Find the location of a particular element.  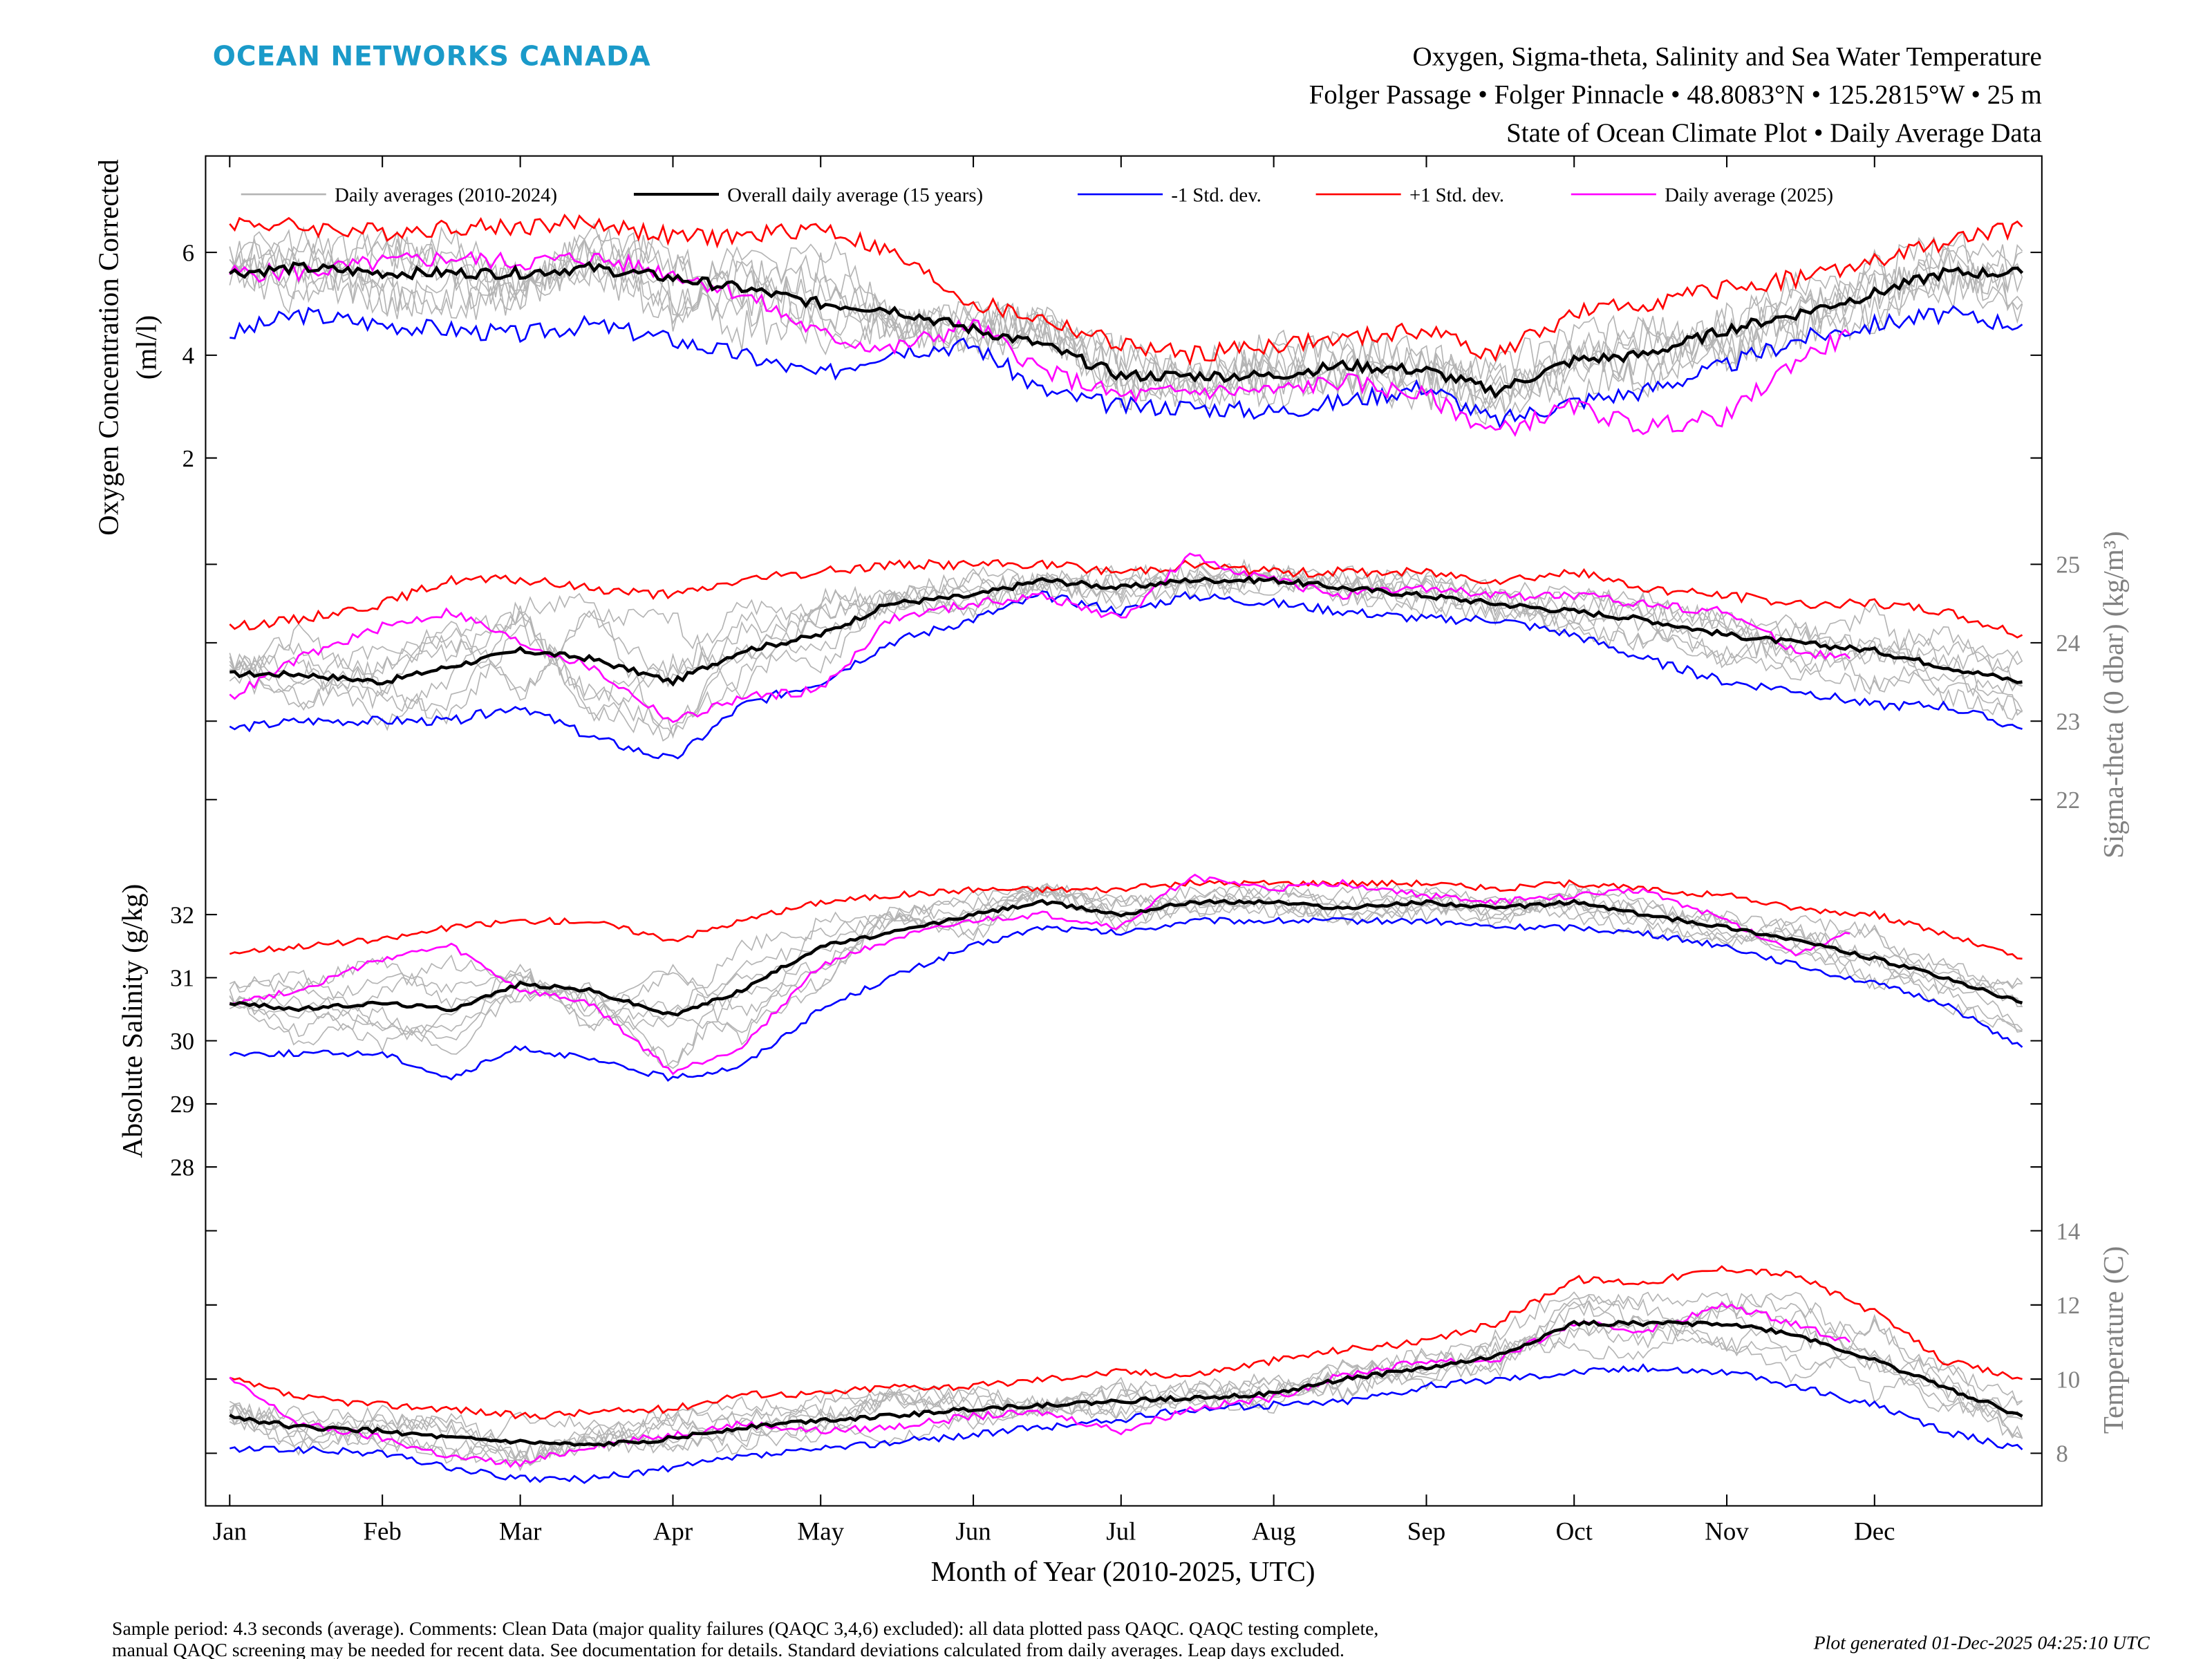

oxygen-mean-line is located at coordinates (1126, 330).